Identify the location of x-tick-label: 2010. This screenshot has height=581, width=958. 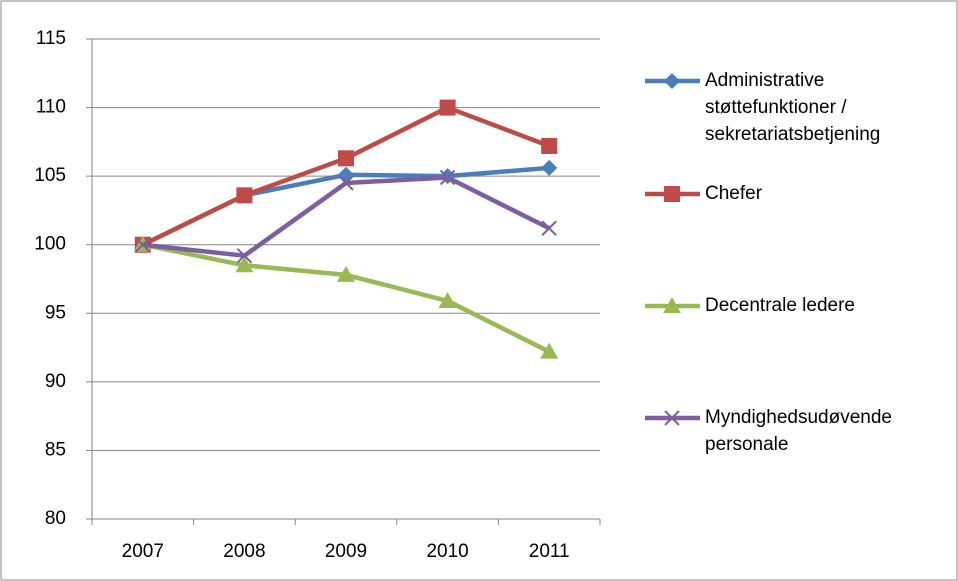
(447, 551).